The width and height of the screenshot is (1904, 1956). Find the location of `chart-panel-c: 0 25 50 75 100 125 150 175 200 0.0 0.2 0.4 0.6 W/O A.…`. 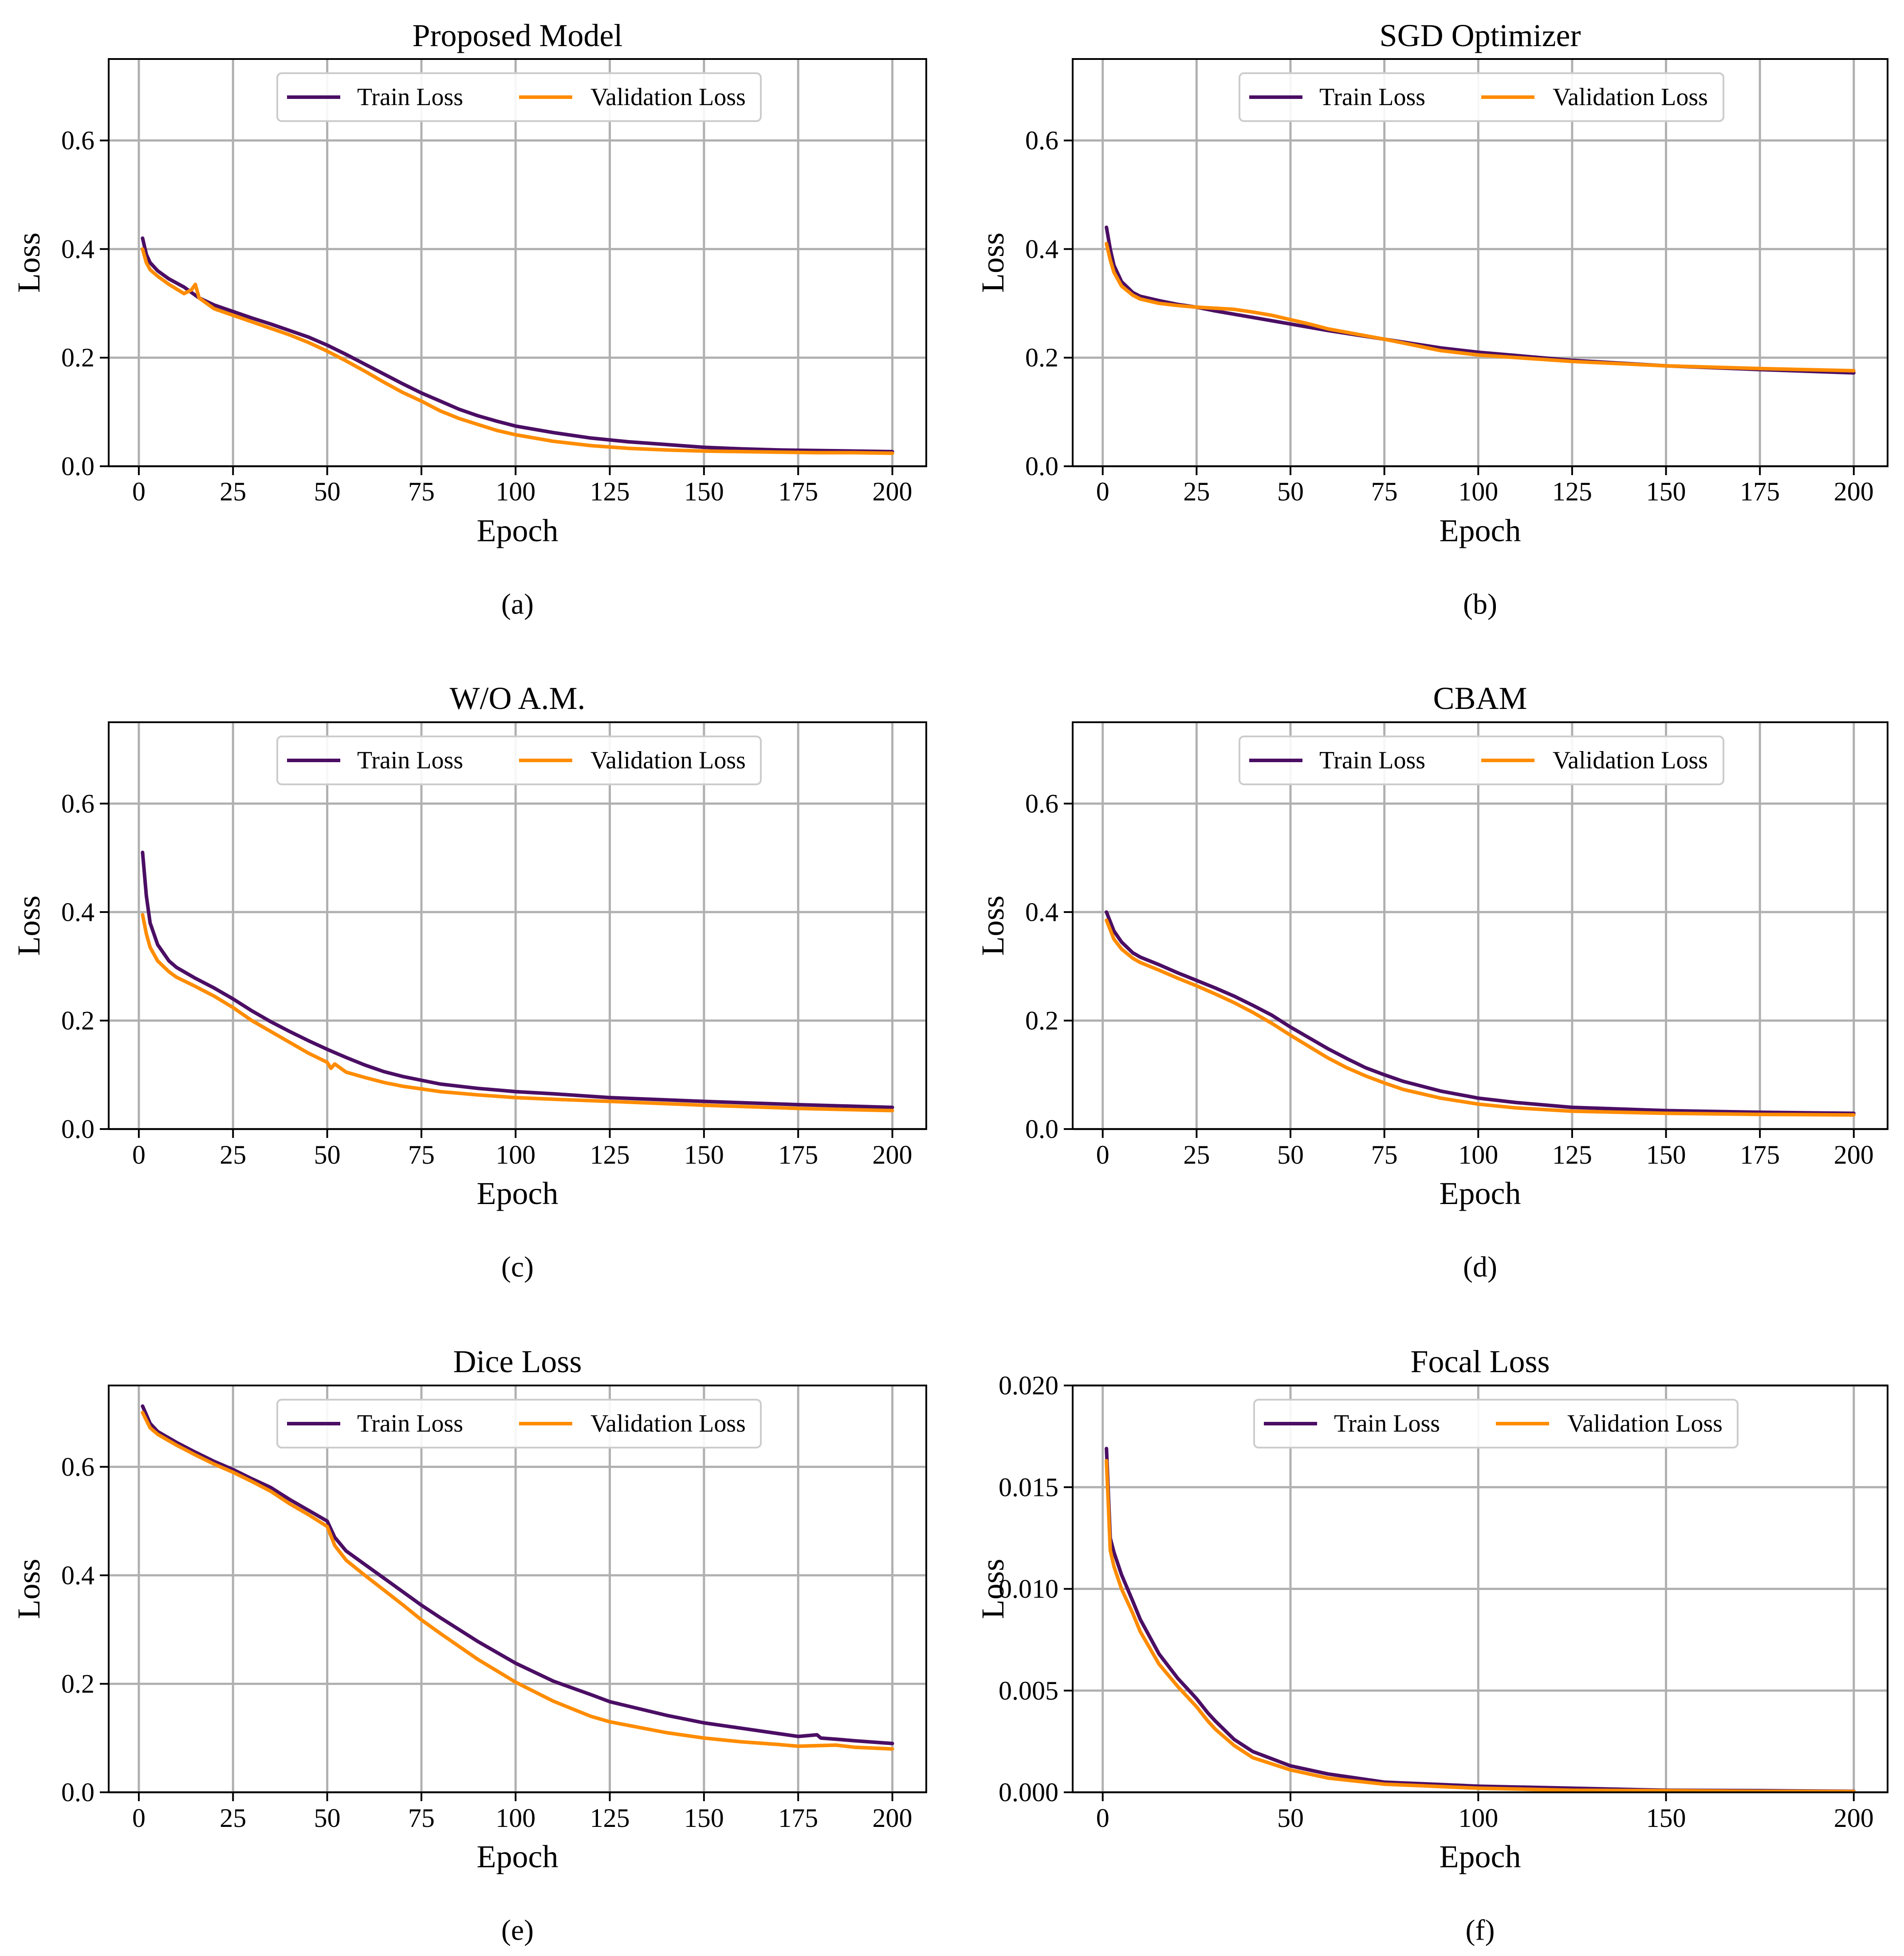

chart-panel-c: 0 25 50 75 100 125 150 175 200 0.0 0.2 0.4 0.6 W/O A.… is located at coordinates (469, 982).